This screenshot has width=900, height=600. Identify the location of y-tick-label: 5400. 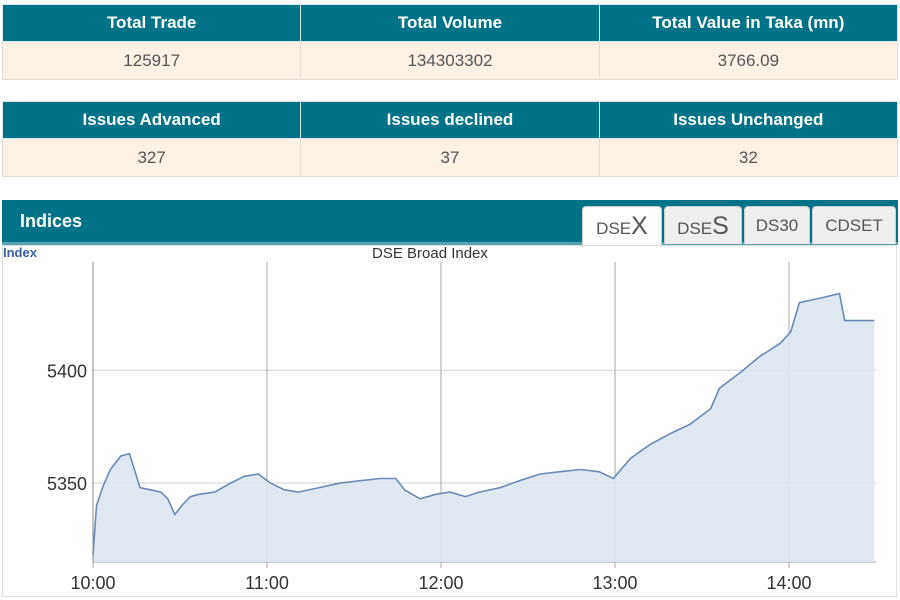
(67, 371).